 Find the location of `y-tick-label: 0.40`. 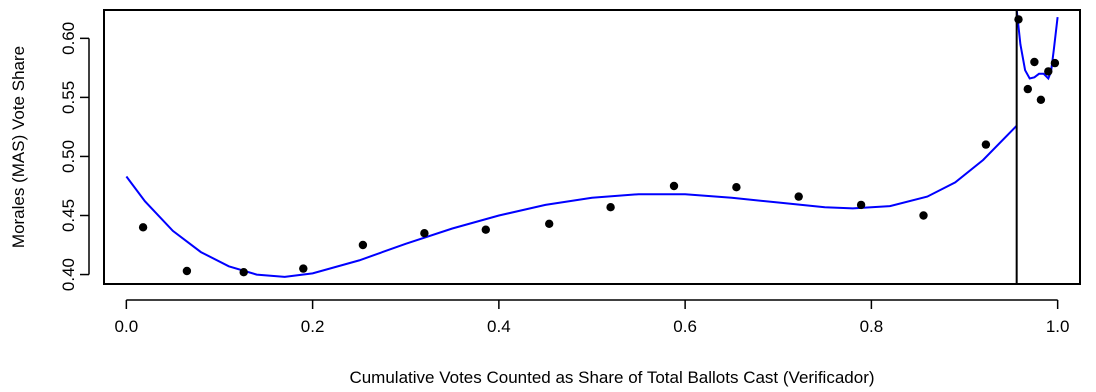

y-tick-label: 0.40 is located at coordinates (68, 274).